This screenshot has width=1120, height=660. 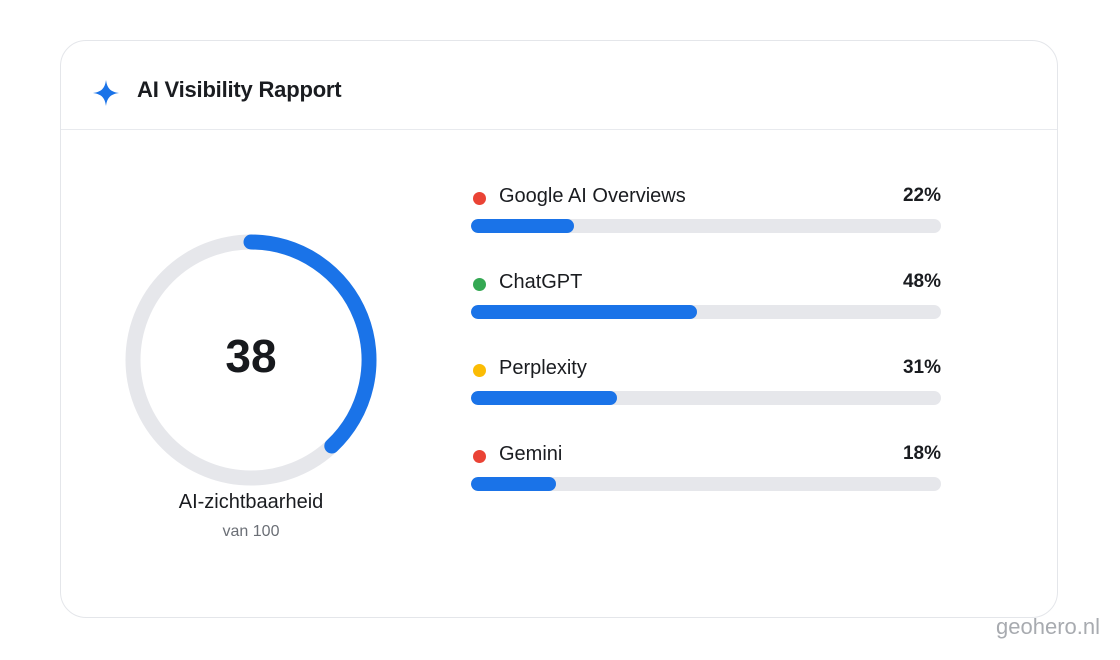 What do you see at coordinates (251, 356) in the screenshot?
I see `score-value: 38` at bounding box center [251, 356].